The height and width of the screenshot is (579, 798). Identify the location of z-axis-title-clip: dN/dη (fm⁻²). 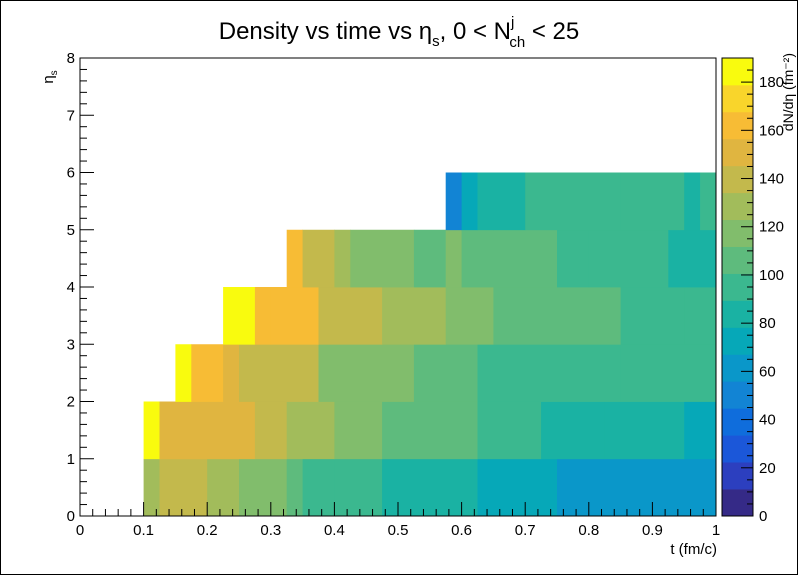
(788, 92).